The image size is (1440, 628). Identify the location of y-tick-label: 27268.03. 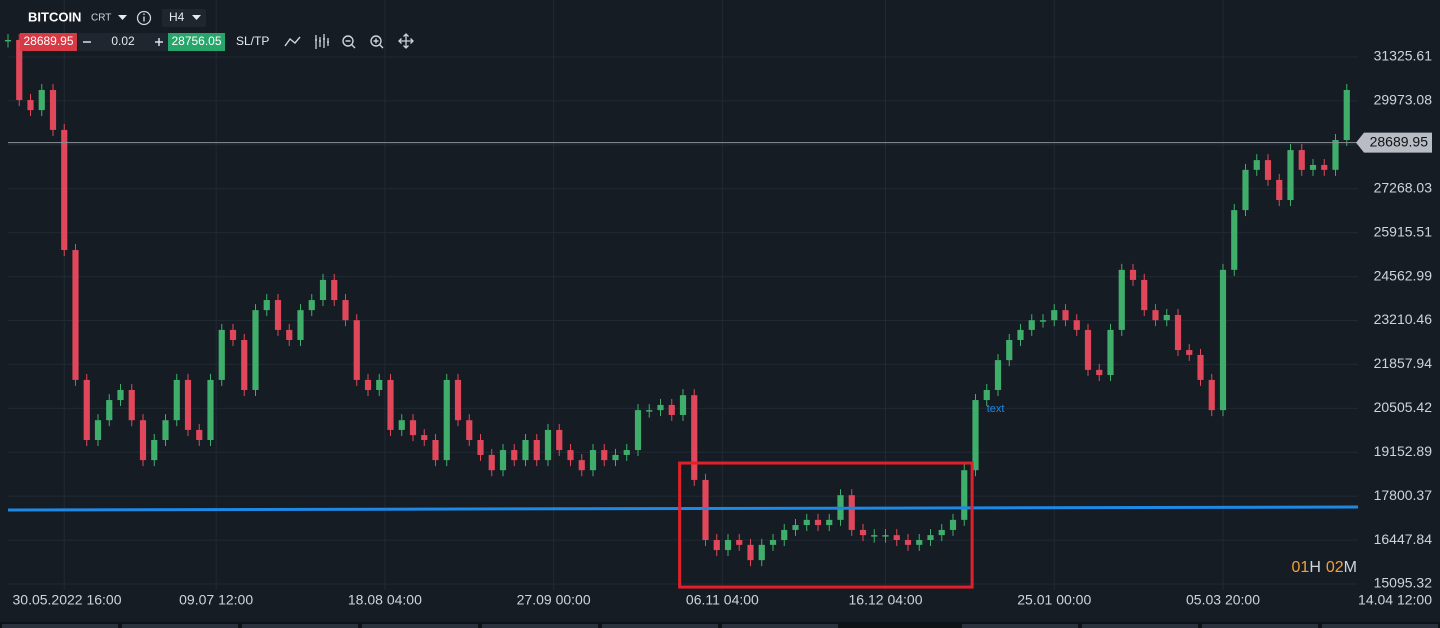
(1403, 187).